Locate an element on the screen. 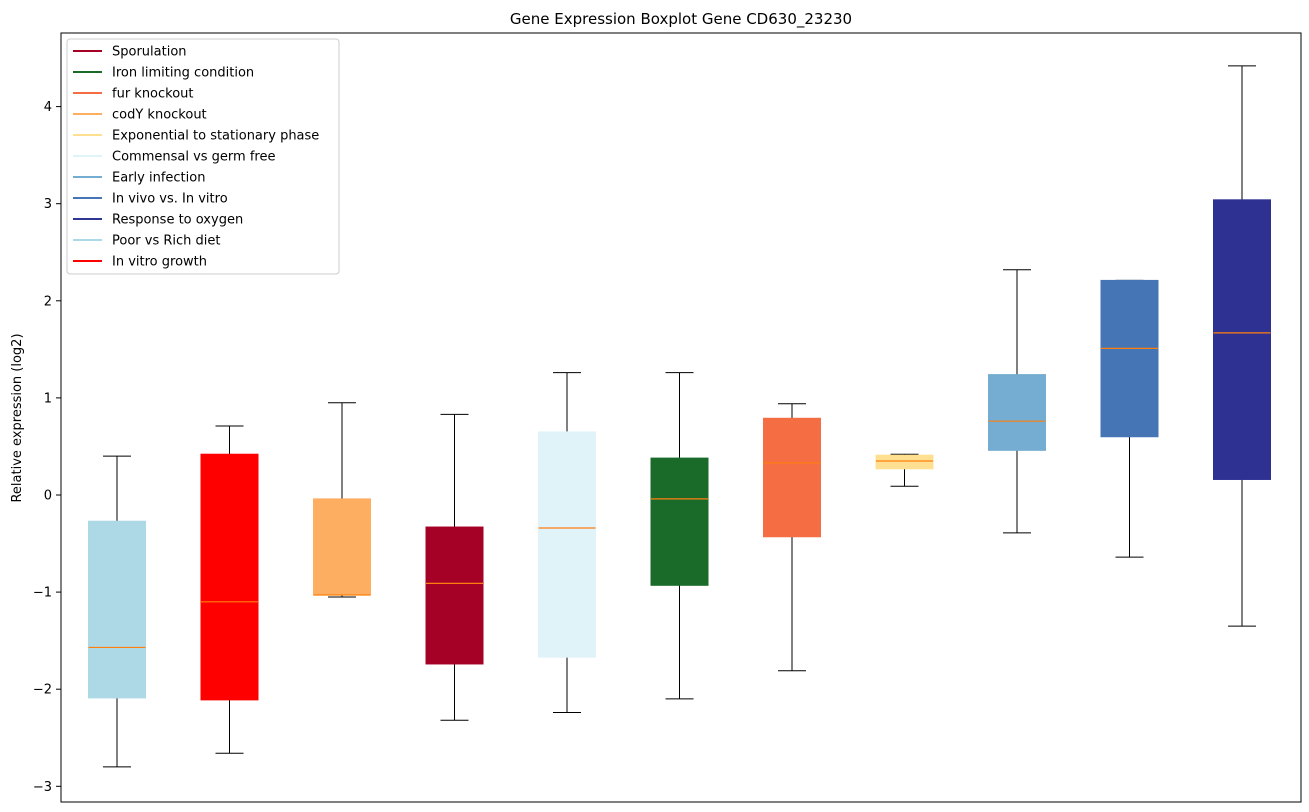 The height and width of the screenshot is (812, 1309). y-tick-label: −1 is located at coordinates (42, 593).